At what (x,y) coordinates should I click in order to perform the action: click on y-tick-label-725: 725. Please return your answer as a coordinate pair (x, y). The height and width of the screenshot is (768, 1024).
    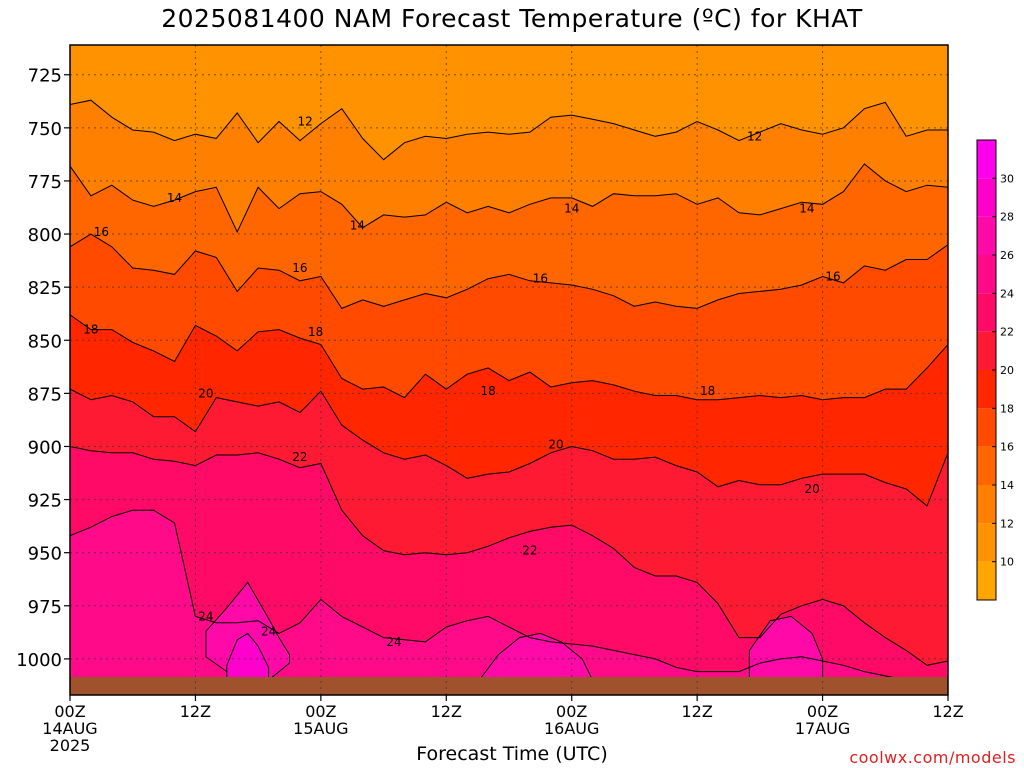
    Looking at the image, I should click on (45, 76).